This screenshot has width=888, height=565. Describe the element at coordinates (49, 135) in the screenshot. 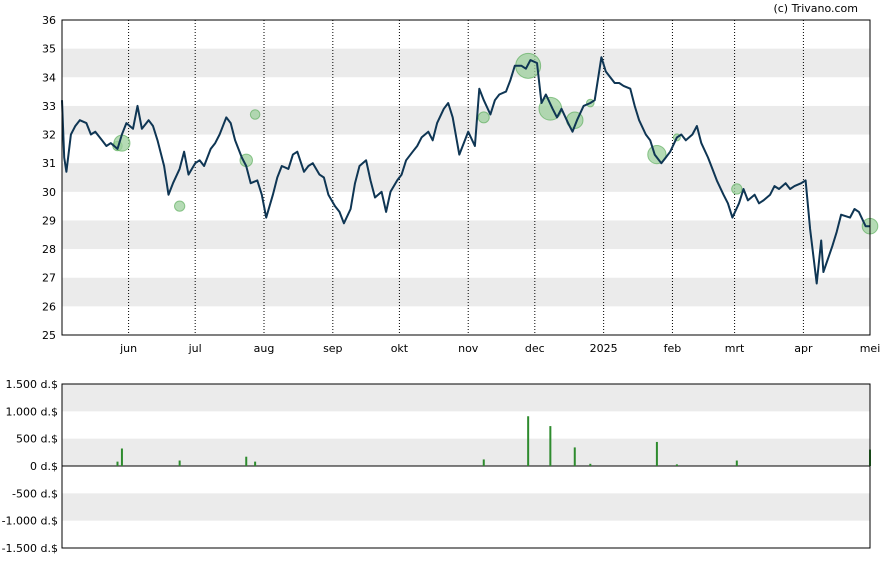

I see `price-y-tick-label: 32` at that location.